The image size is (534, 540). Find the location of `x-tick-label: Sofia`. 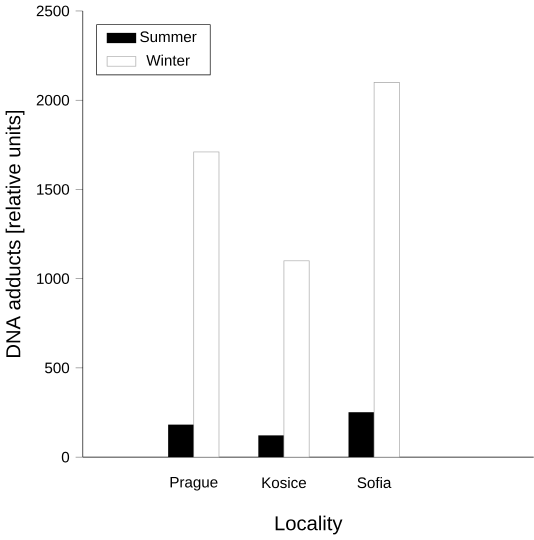

x-tick-label: Sofia is located at coordinates (375, 482).